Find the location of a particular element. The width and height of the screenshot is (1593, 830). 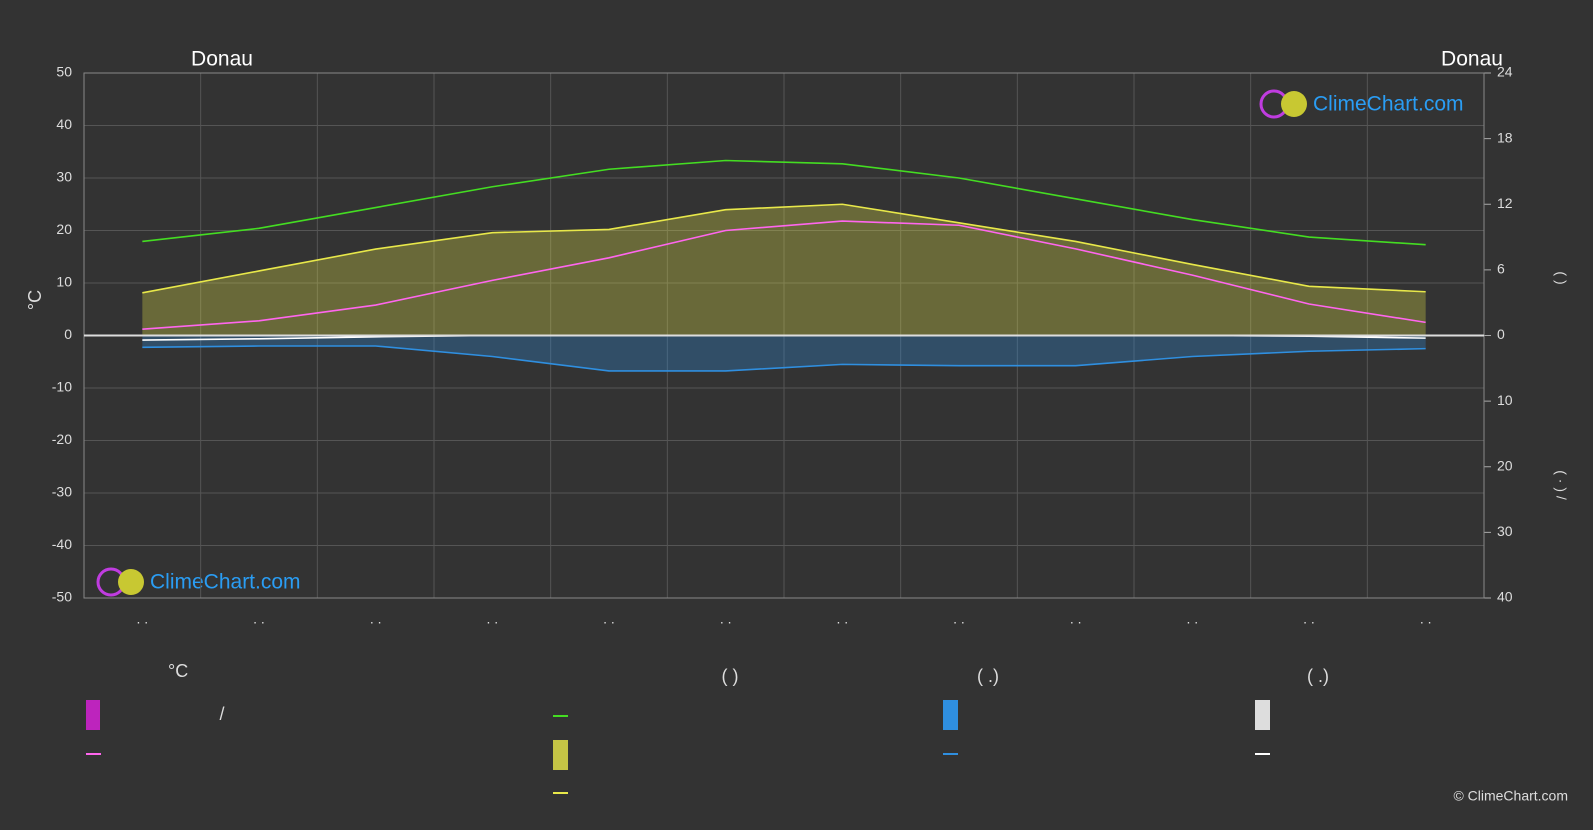

sun-tick-label: 24 is located at coordinates (1505, 72).